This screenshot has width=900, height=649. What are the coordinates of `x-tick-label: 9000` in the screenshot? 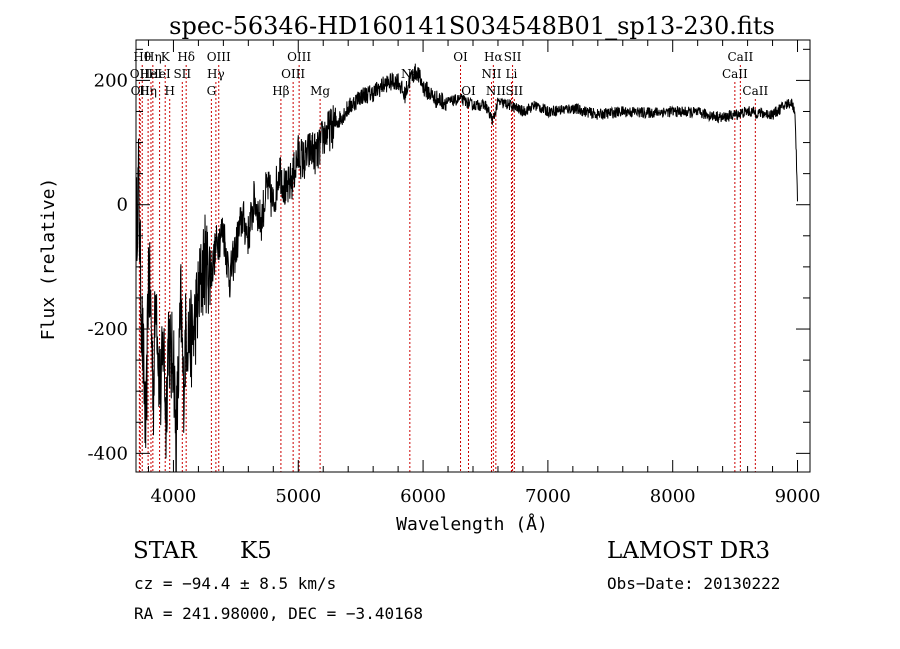 It's located at (798, 496).